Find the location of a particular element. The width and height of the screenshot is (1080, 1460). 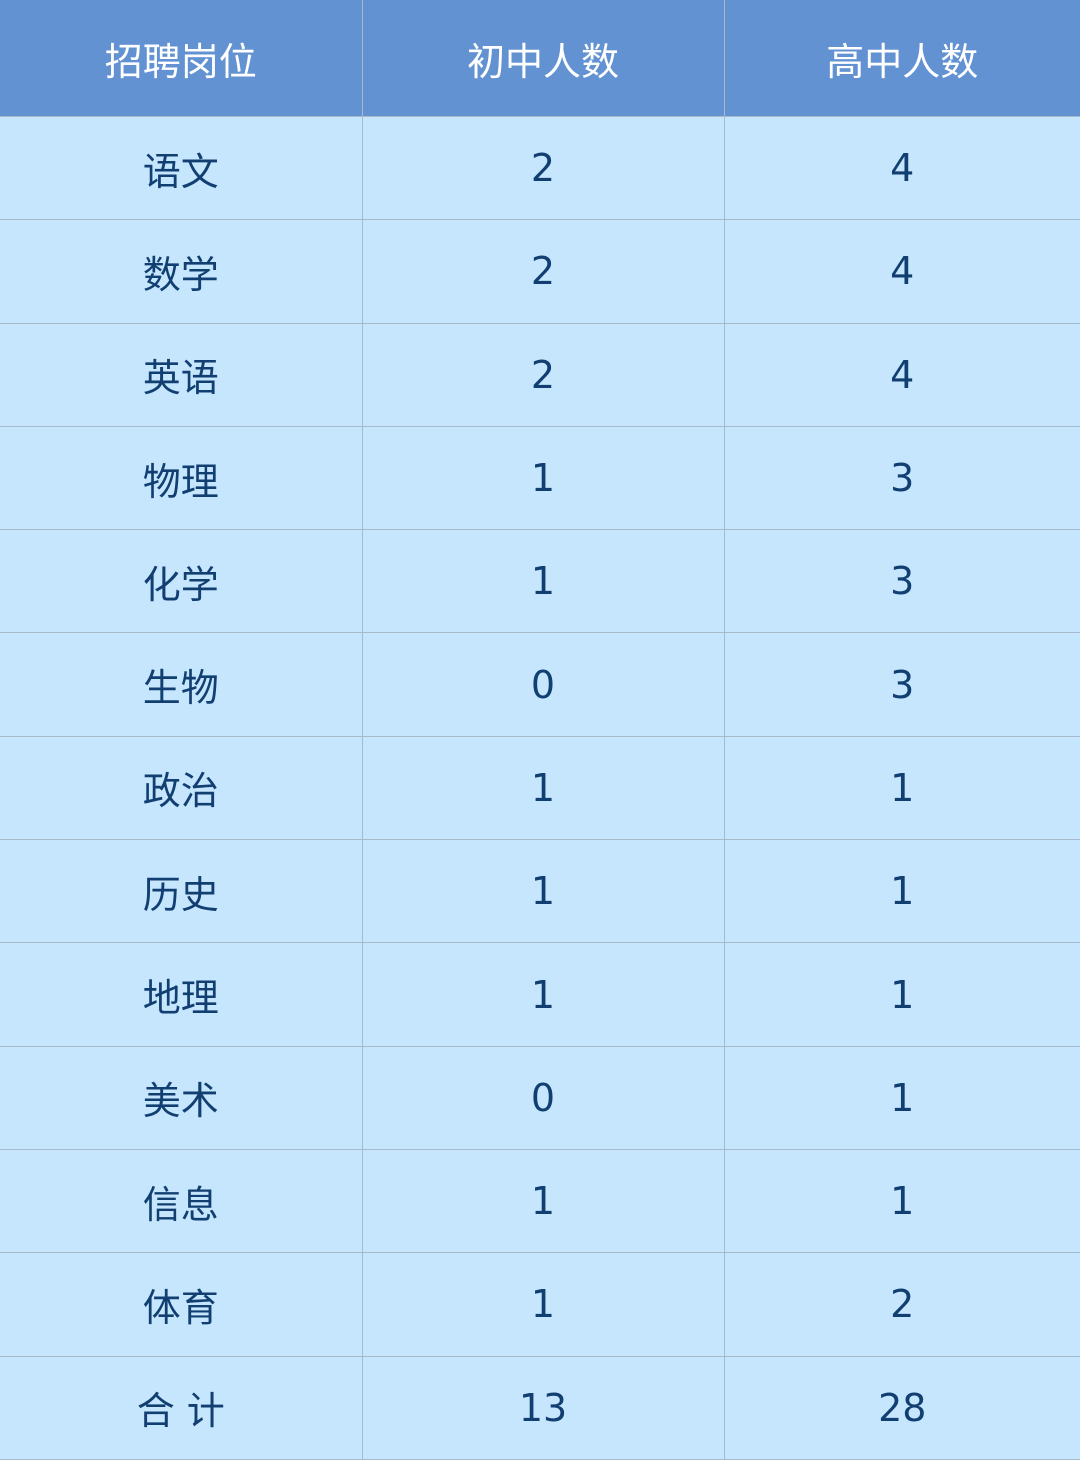

table-row: 生物 0 3 is located at coordinates (540, 684).